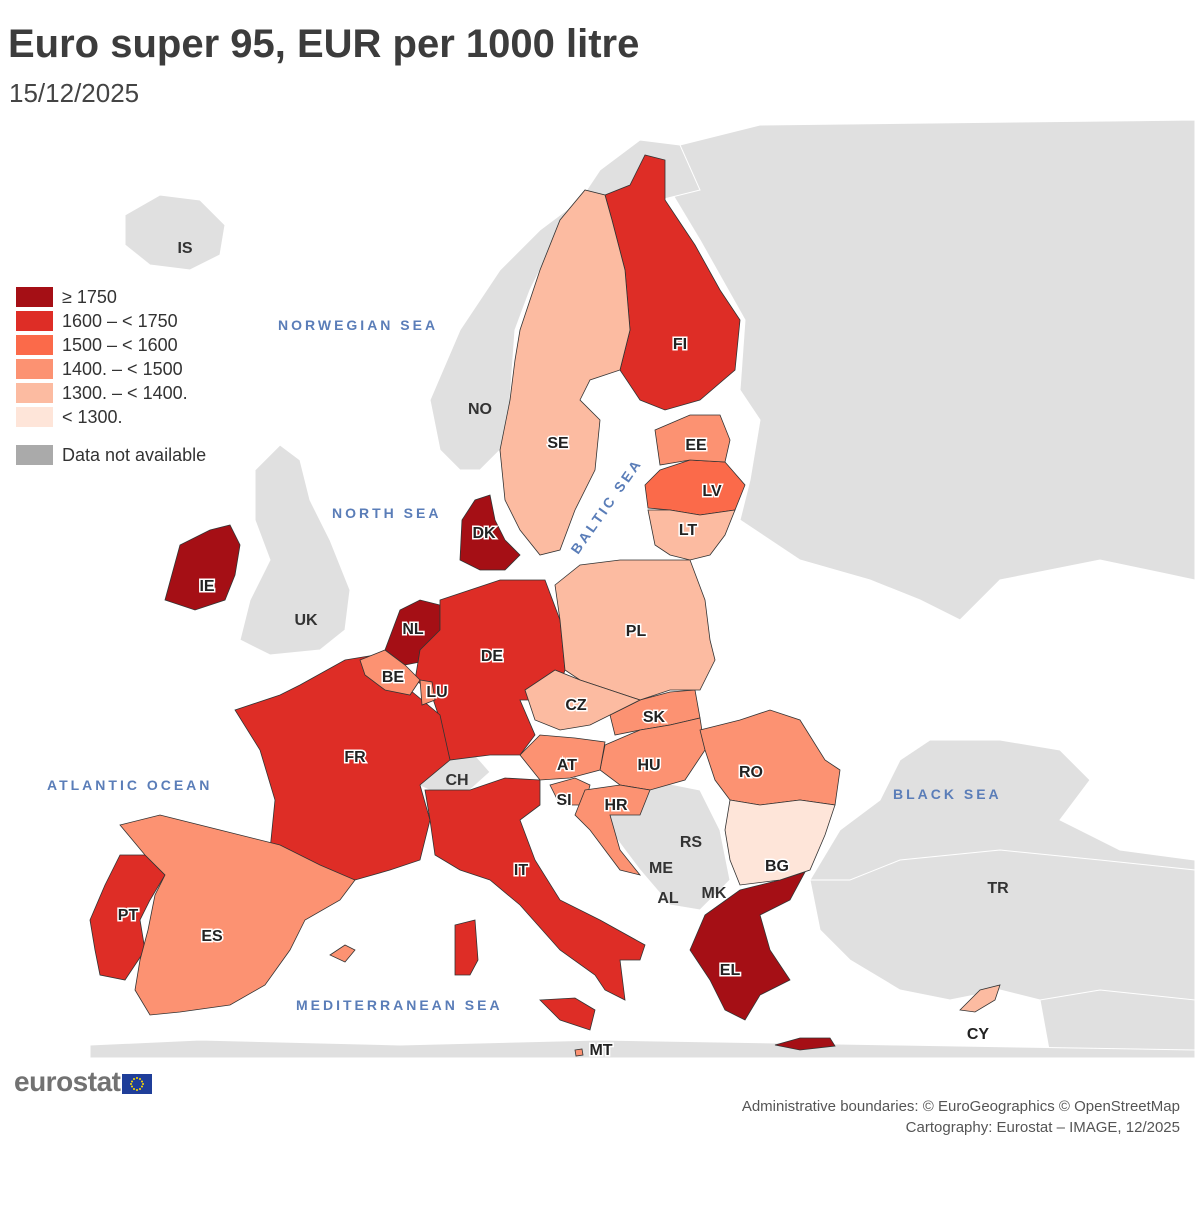  I want to click on label-fi: FI, so click(680, 344).